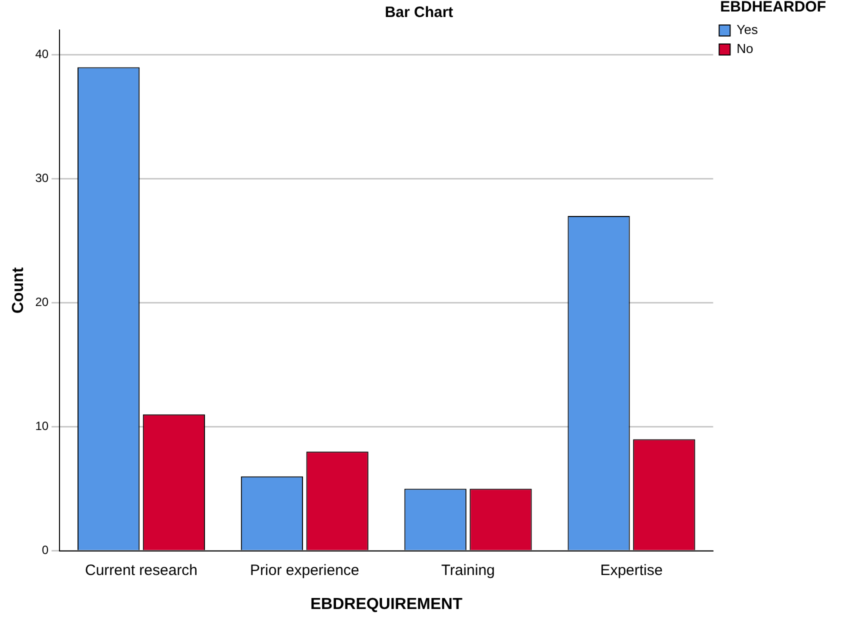  I want to click on legend-label: Yes, so click(747, 30).